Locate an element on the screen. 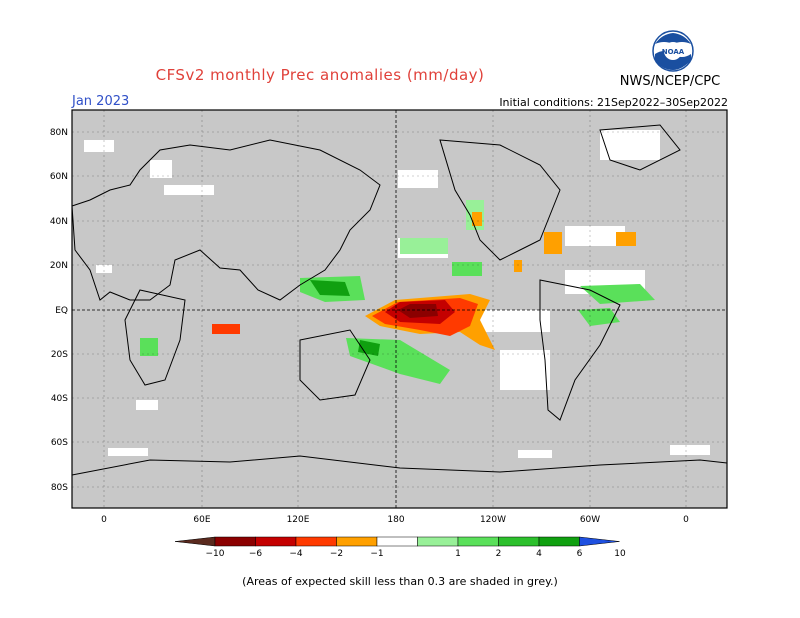 The width and height of the screenshot is (800, 618). lon-label: 180 is located at coordinates (395, 520).